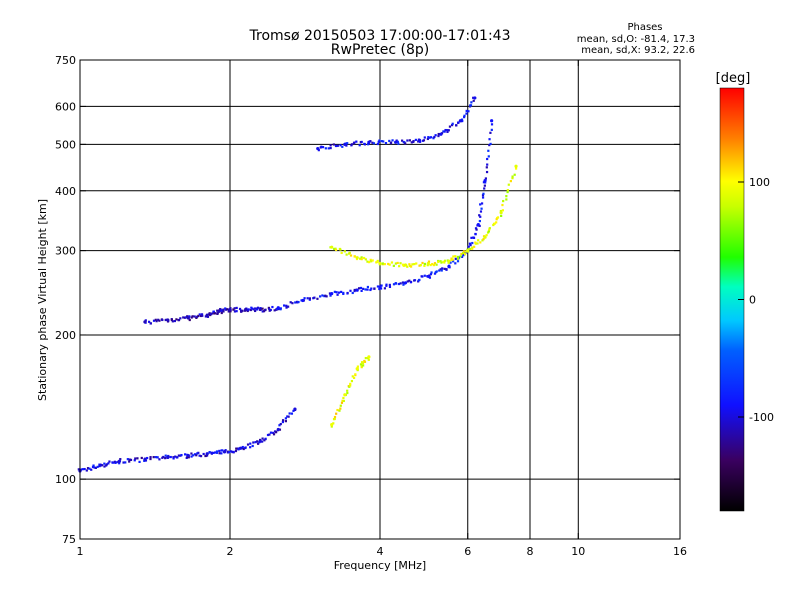 This screenshot has width=800, height=604. Describe the element at coordinates (745, 291) in the screenshot. I see `colorbar: [deg] 100 0 -100` at that location.